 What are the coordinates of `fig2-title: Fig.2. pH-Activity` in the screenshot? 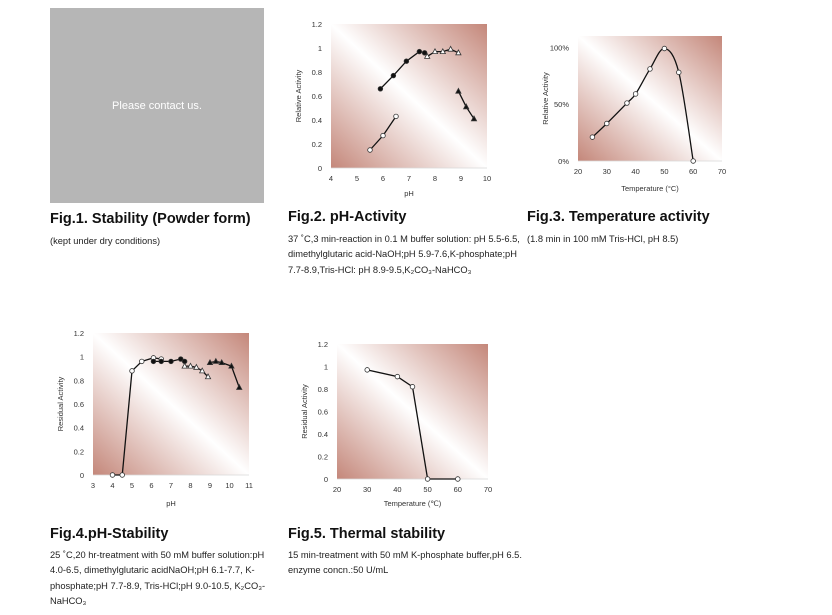 It's located at (347, 217).